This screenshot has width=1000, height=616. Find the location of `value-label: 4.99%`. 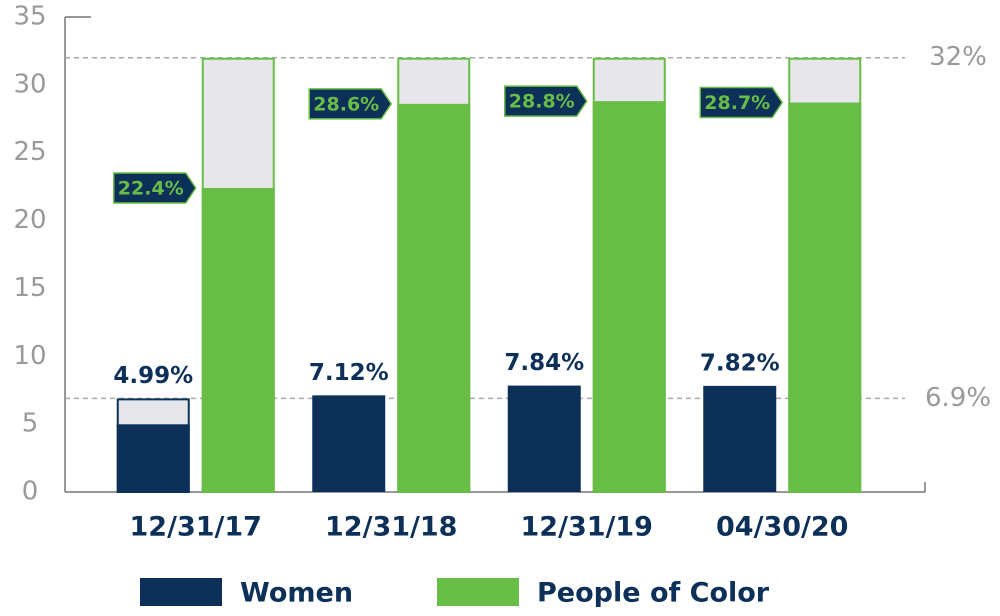

value-label: 4.99% is located at coordinates (153, 376).